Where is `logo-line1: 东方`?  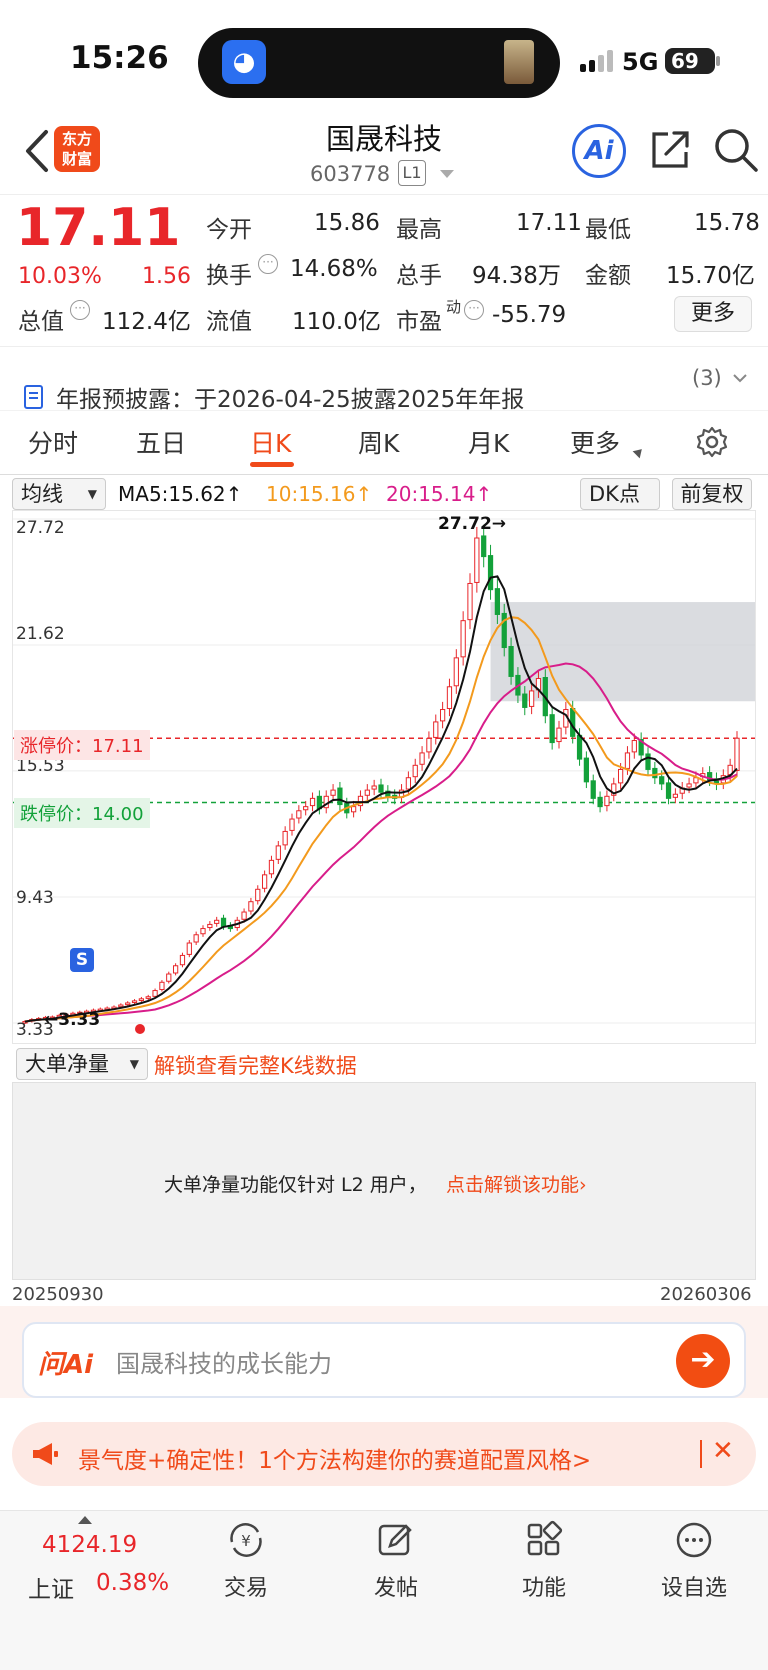 logo-line1: 东方 is located at coordinates (76, 139).